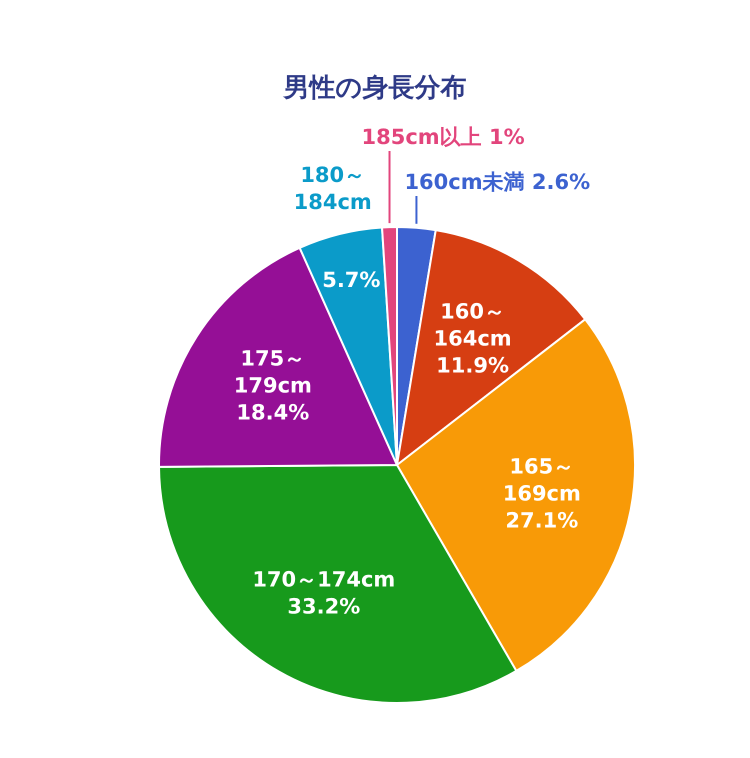  I want to click on slice-label: 160～164cm, so click(472, 324).